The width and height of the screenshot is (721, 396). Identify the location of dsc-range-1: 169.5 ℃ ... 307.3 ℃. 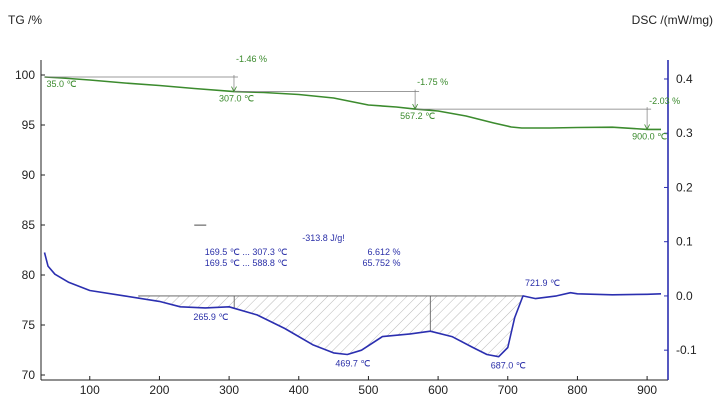
(246, 252).